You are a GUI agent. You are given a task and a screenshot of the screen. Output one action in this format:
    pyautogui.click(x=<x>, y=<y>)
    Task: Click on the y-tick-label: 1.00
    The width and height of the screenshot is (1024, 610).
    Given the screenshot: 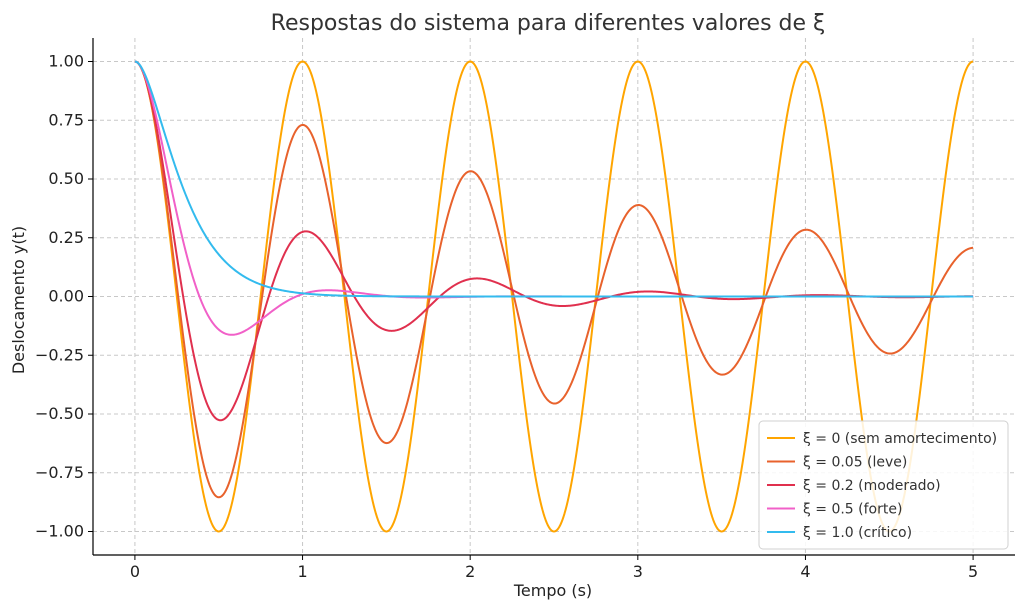 What is the action you would take?
    pyautogui.click(x=66, y=61)
    